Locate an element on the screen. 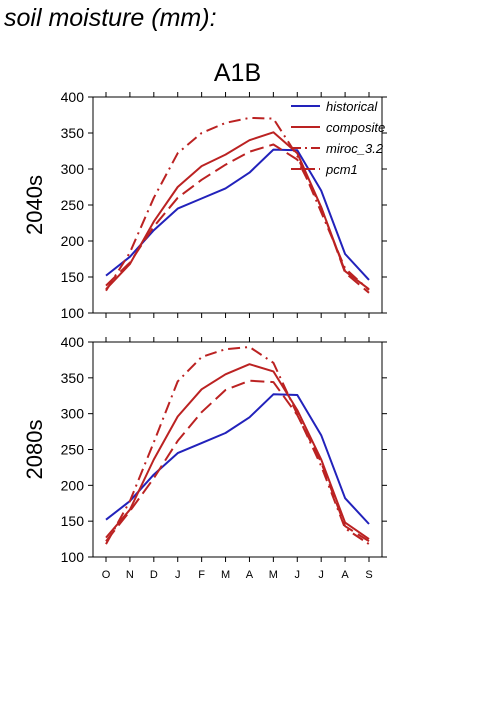  y-axis-label: 2080s is located at coordinates (34, 450).